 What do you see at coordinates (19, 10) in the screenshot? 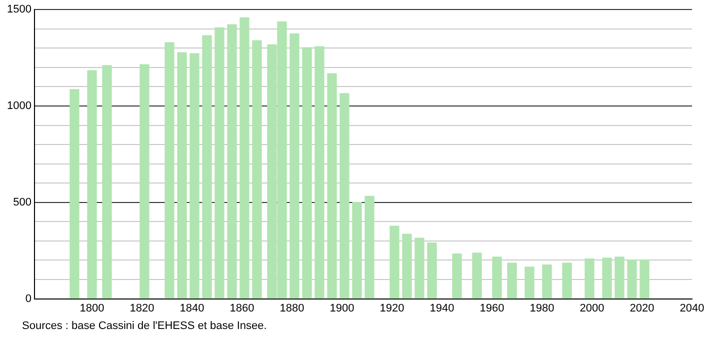
I see `y-tick-label: 1500` at bounding box center [19, 10].